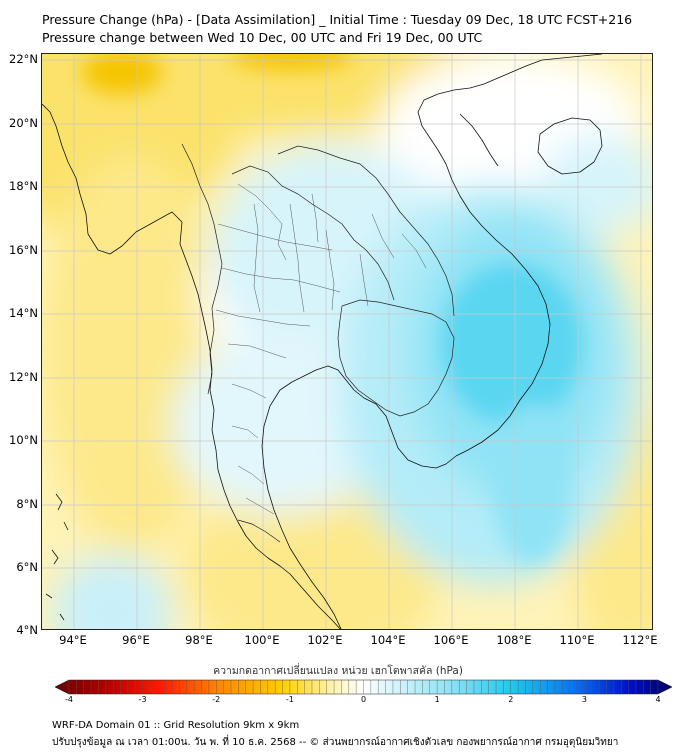  I want to click on colorbar-tick-label: -3, so click(142, 699).